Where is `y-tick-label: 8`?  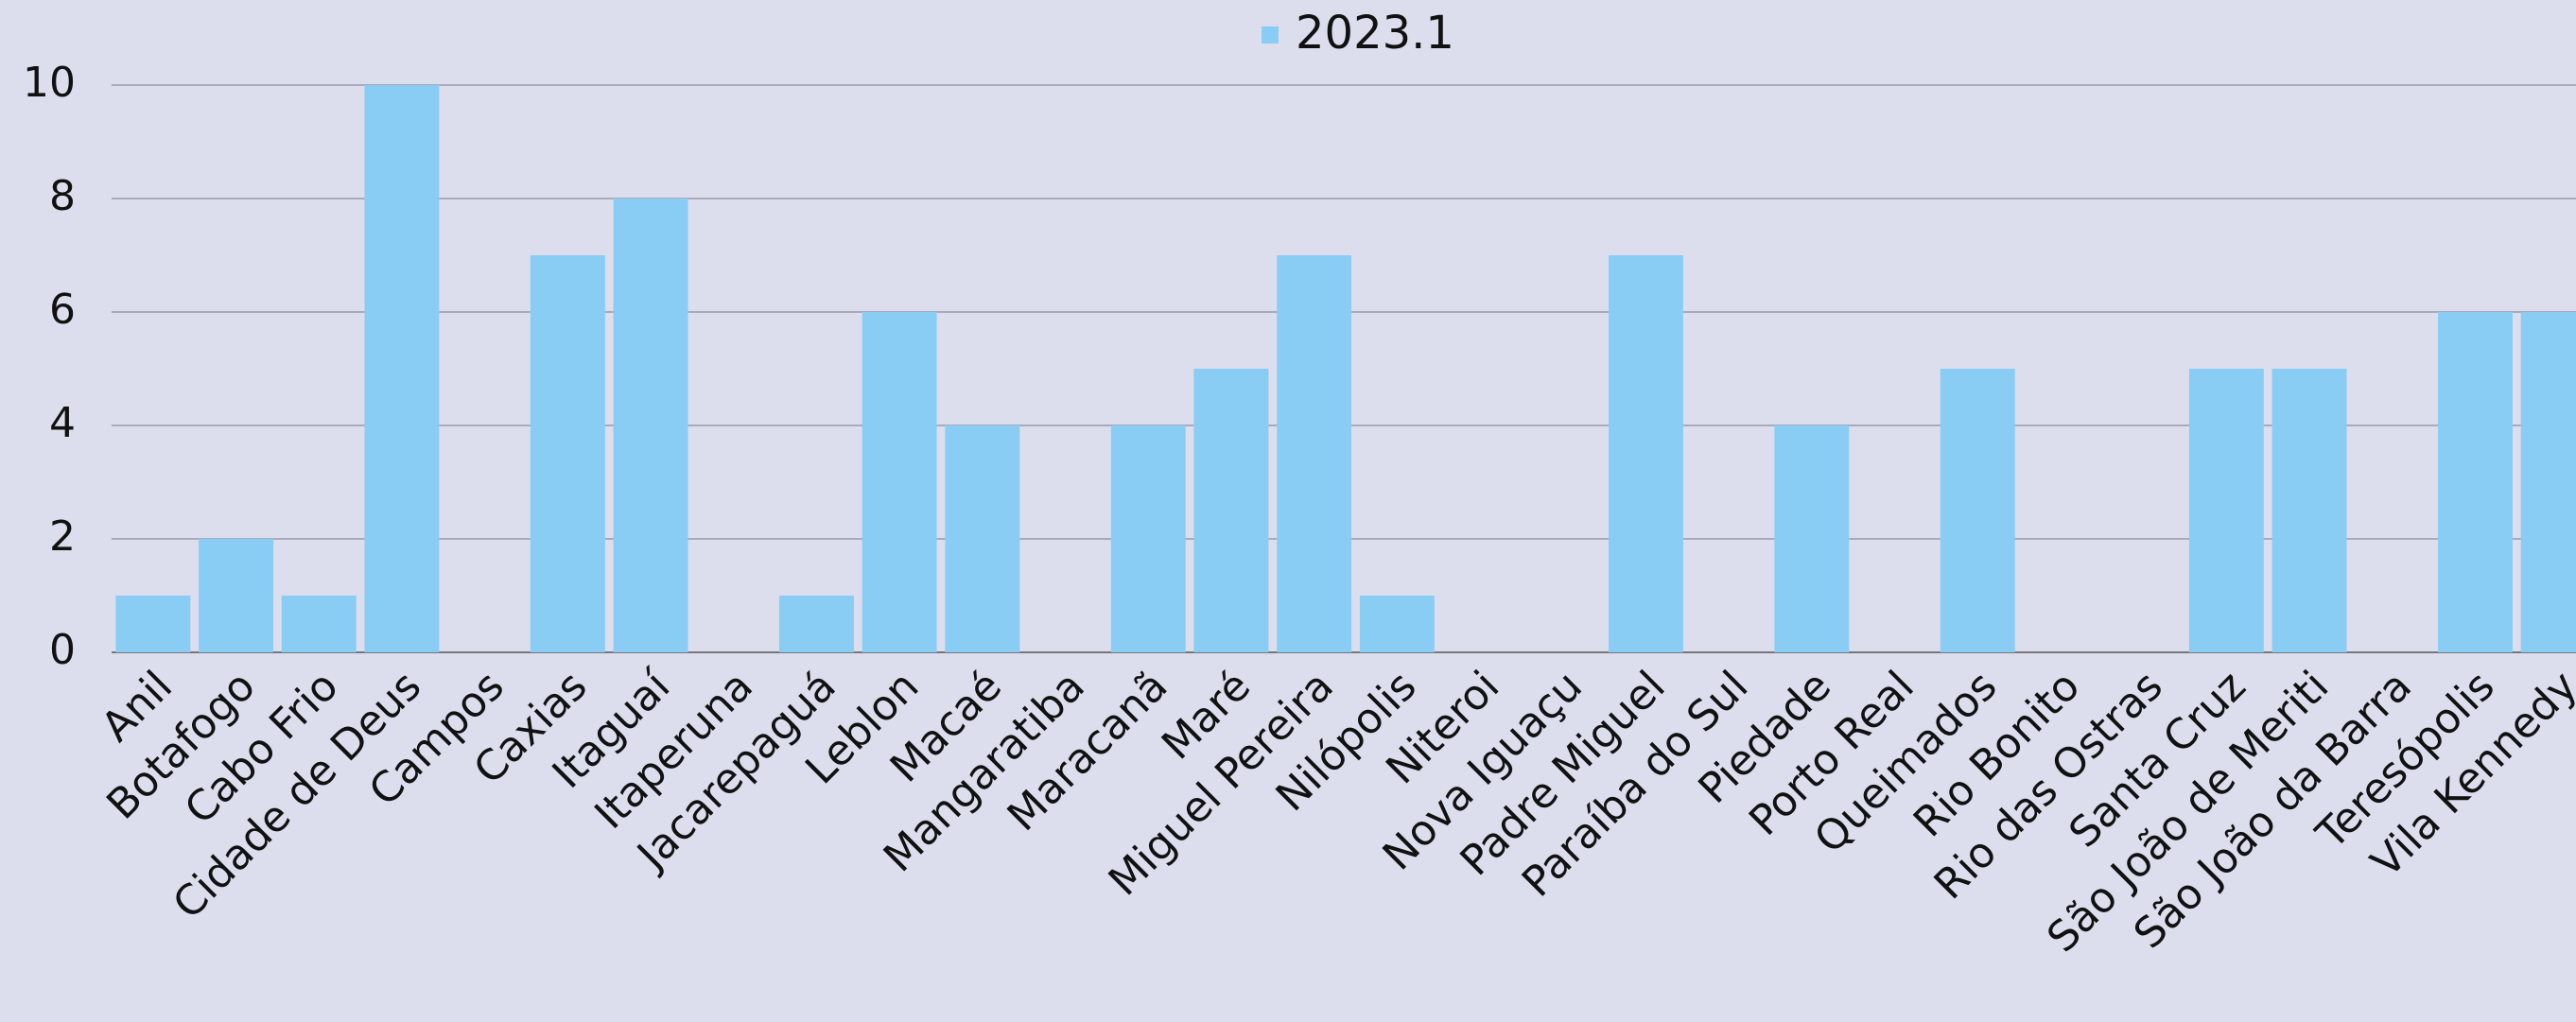
y-tick-label: 8 is located at coordinates (62, 196).